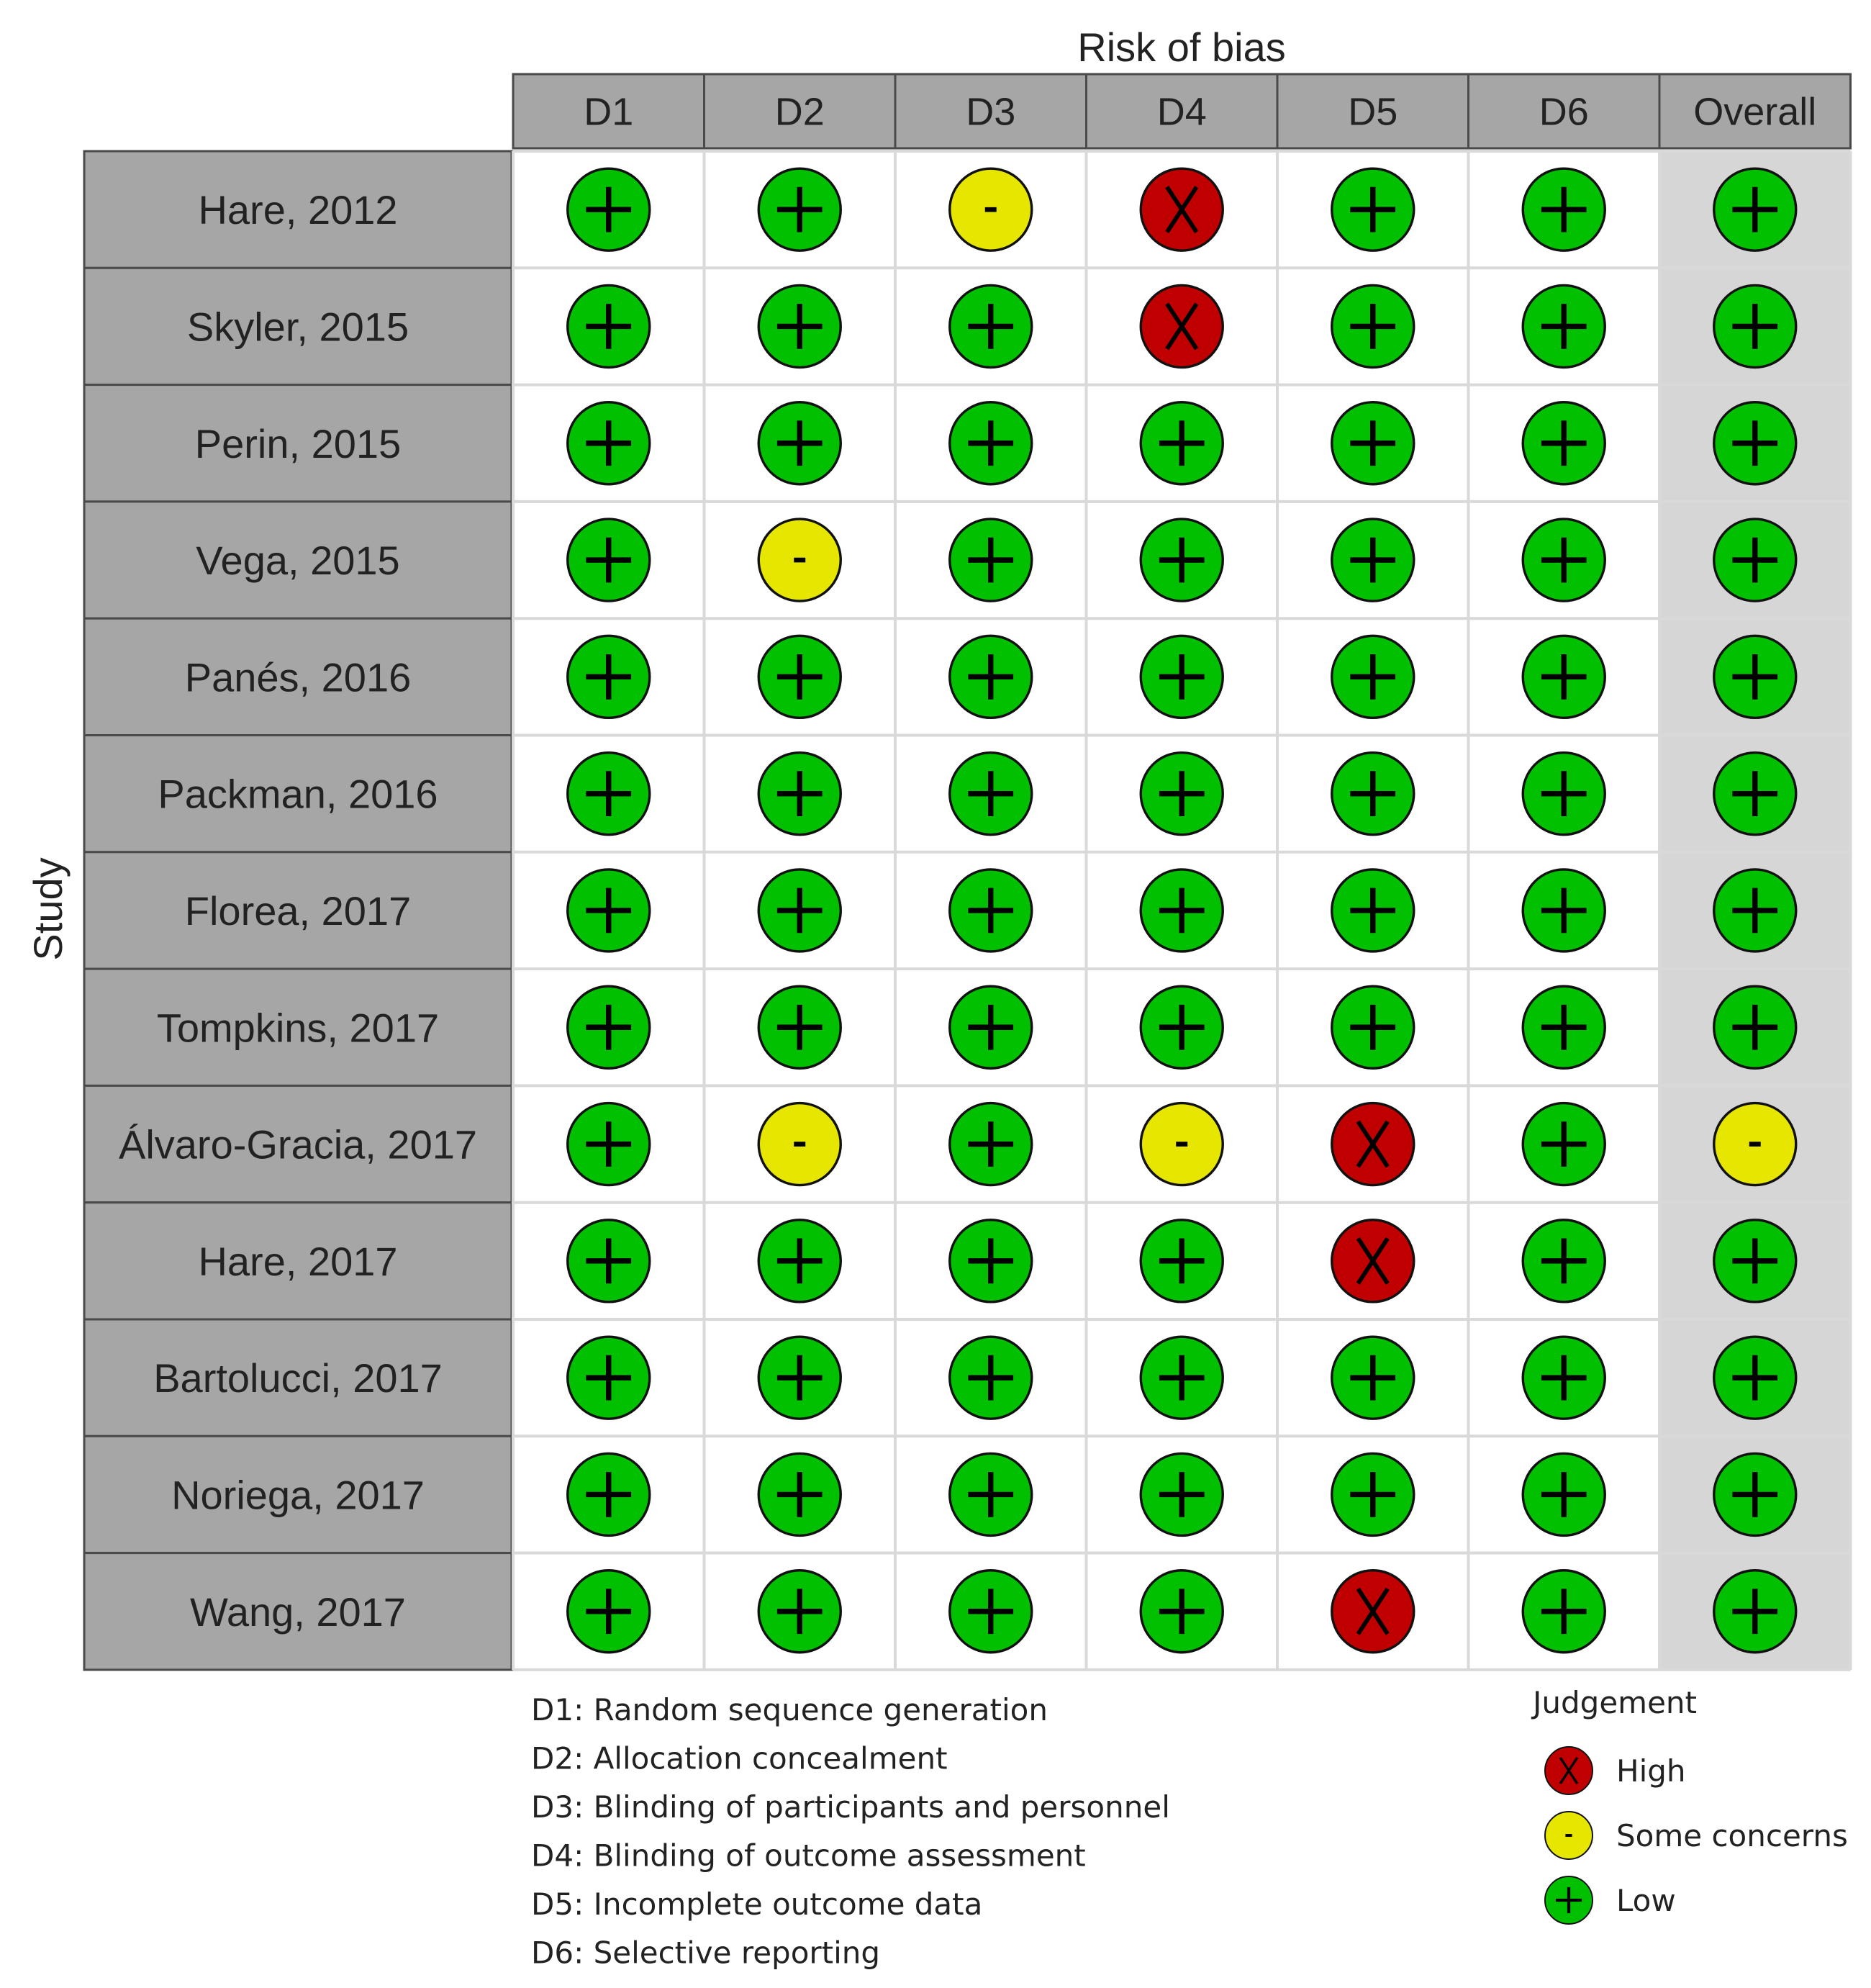 This screenshot has height=1988, width=1871. I want to click on column-header: D3, so click(991, 112).